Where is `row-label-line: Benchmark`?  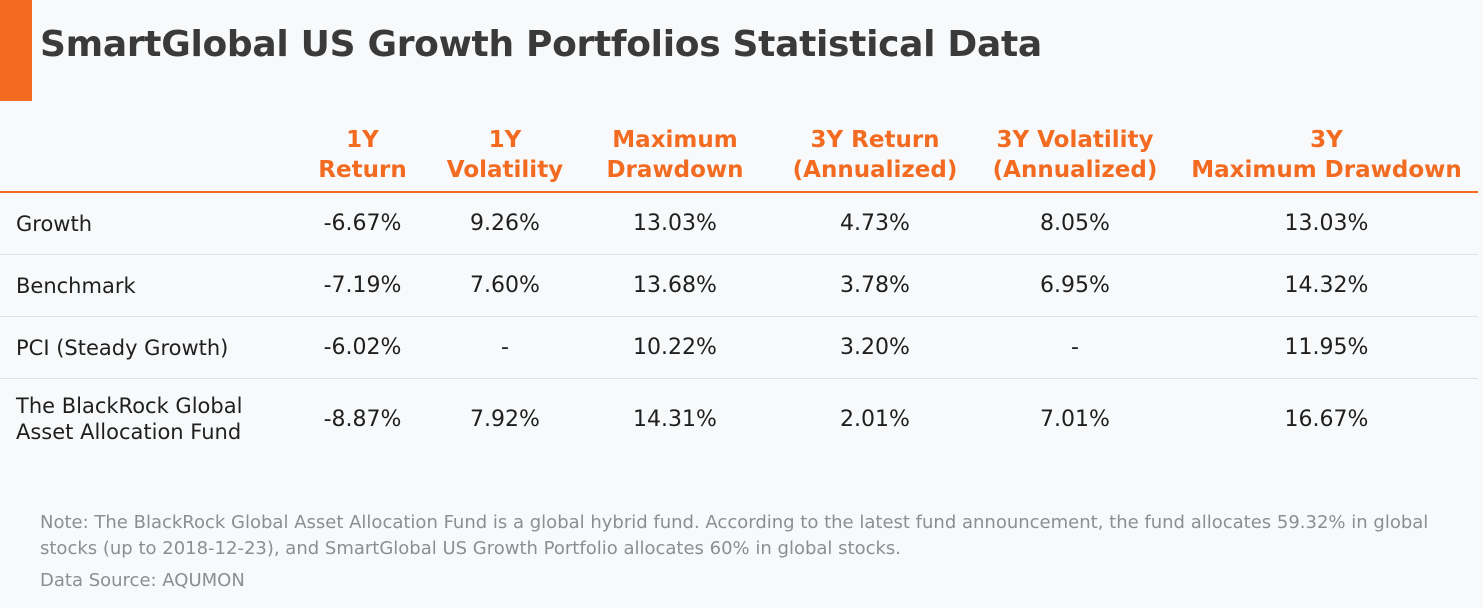 row-label-line: Benchmark is located at coordinates (76, 285).